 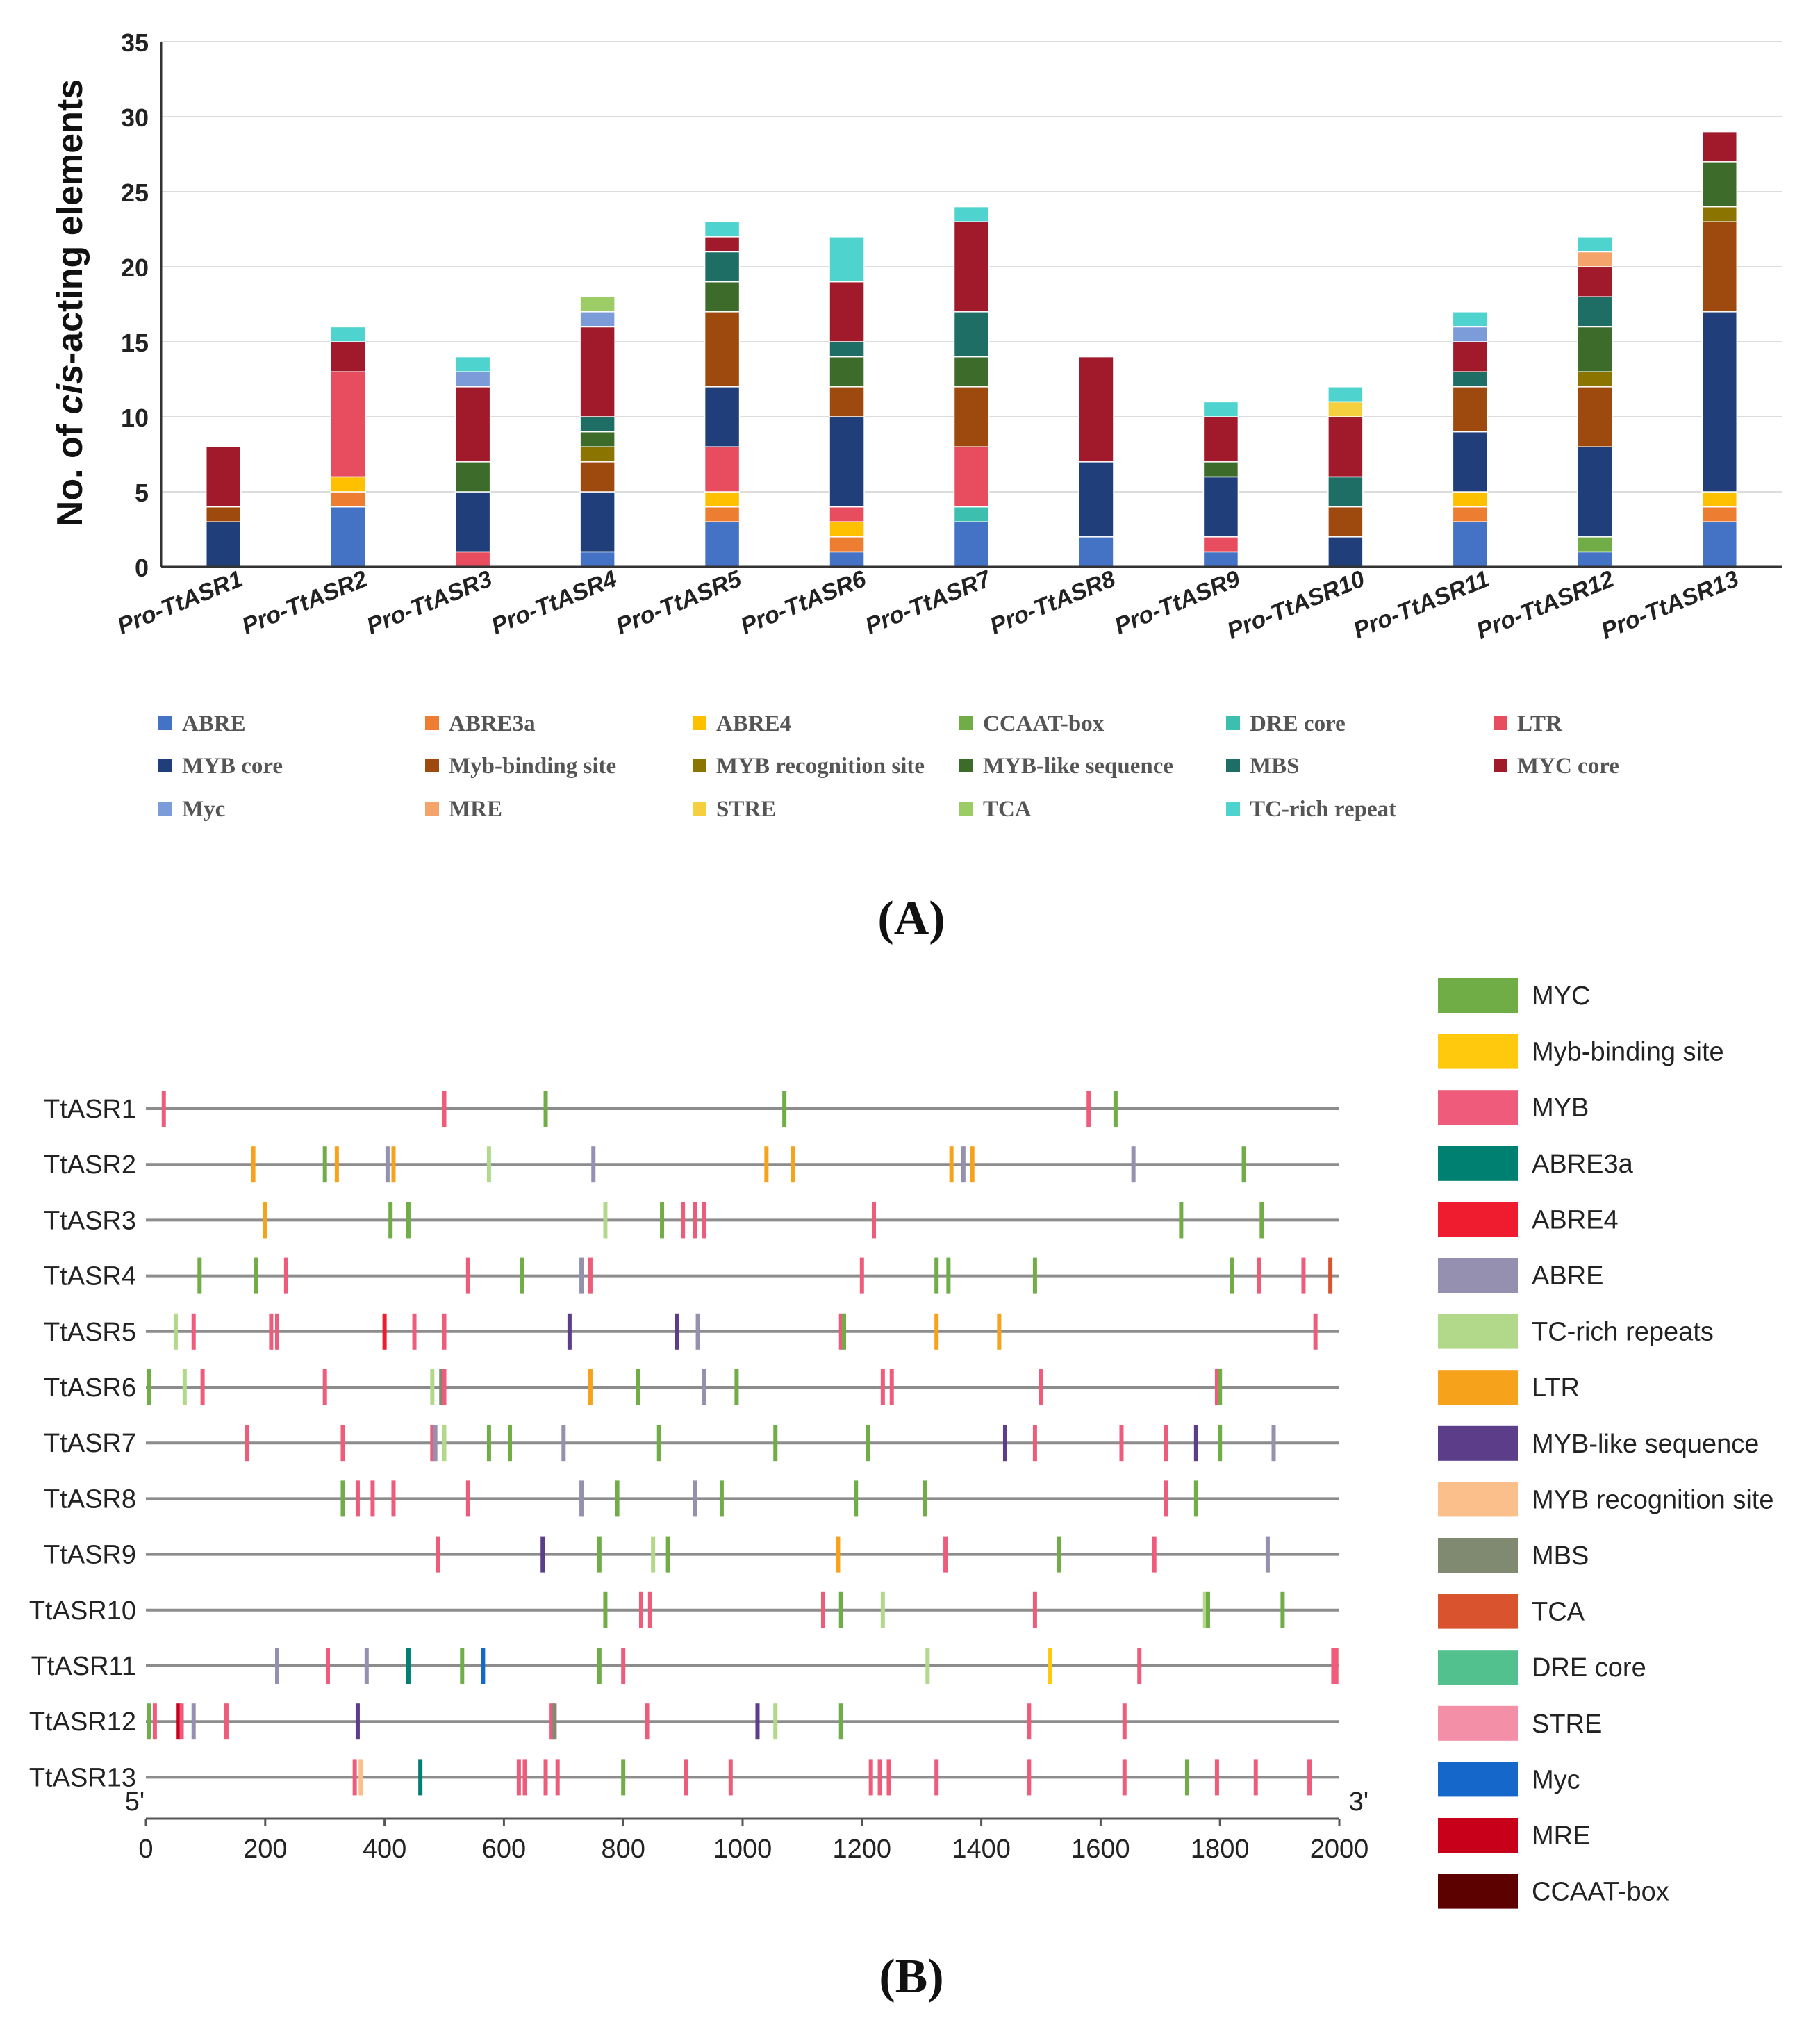 What do you see at coordinates (90, 1388) in the screenshot?
I see `track-label: TtASR6` at bounding box center [90, 1388].